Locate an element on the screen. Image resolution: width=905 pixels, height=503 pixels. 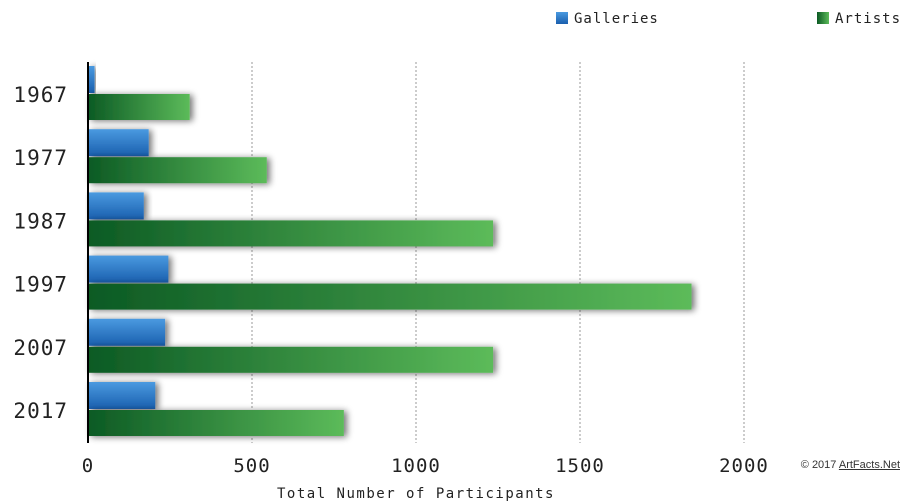
category-label-1987: 1987 is located at coordinates (40, 221).